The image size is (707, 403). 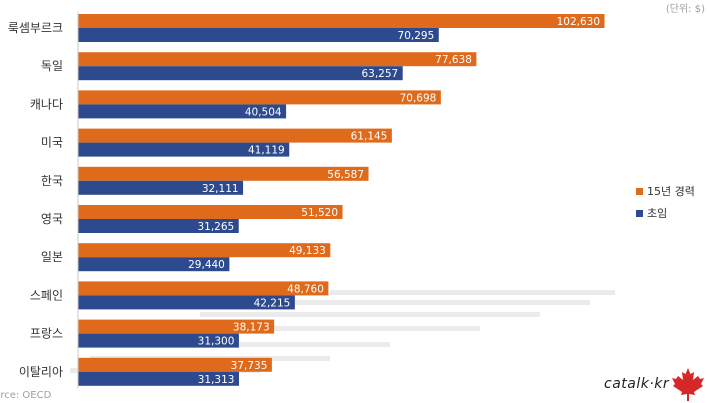 I want to click on data-label-experienced: 49,133, so click(x=307, y=251).